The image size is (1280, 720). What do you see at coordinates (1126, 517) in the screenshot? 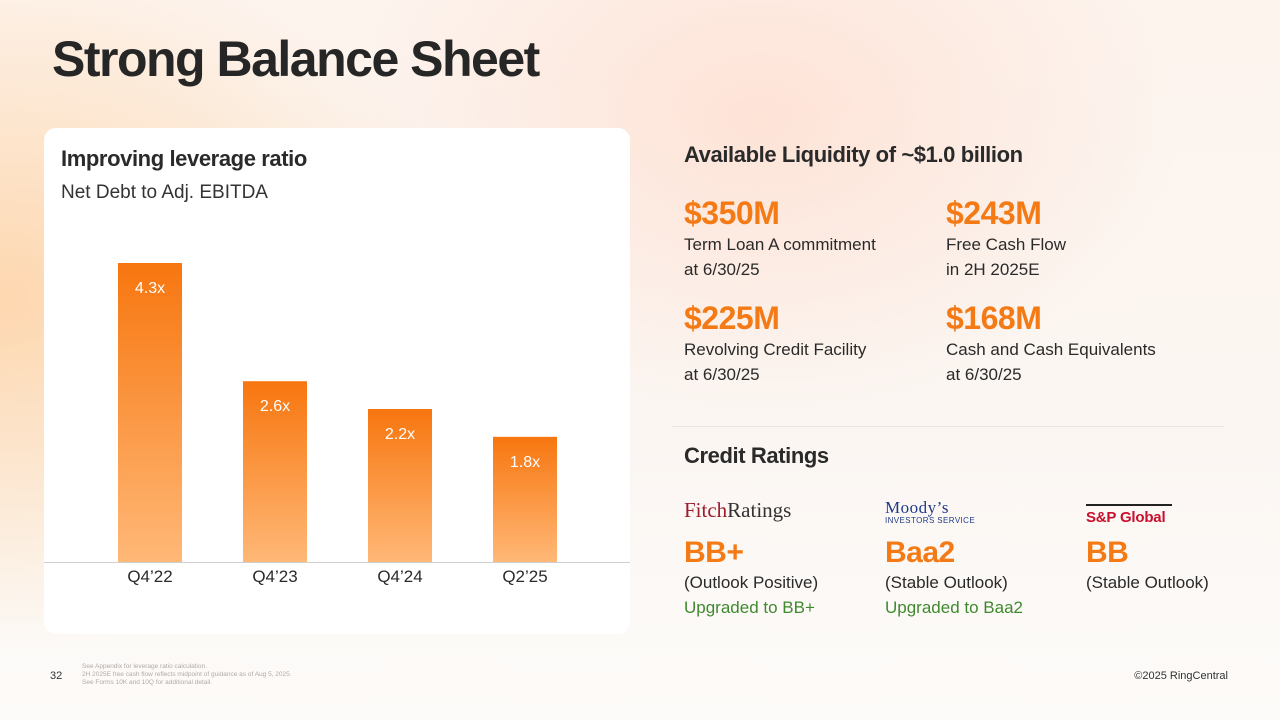
I see `sp-logo-text: S&P Global` at bounding box center [1126, 517].